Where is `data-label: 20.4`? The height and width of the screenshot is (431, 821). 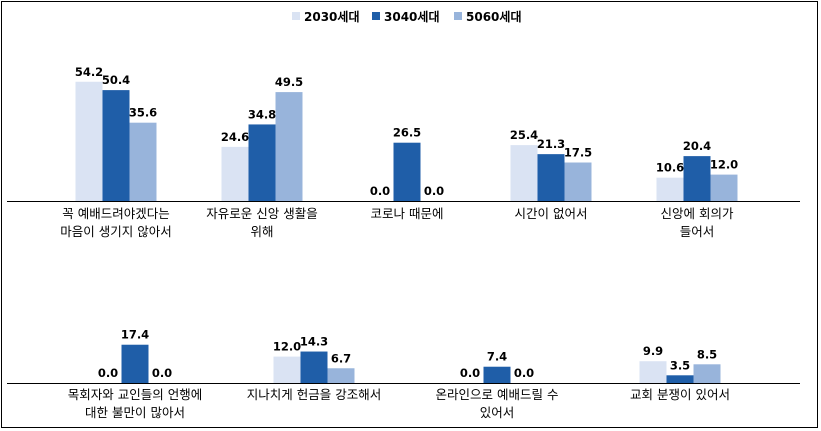 data-label: 20.4 is located at coordinates (697, 146).